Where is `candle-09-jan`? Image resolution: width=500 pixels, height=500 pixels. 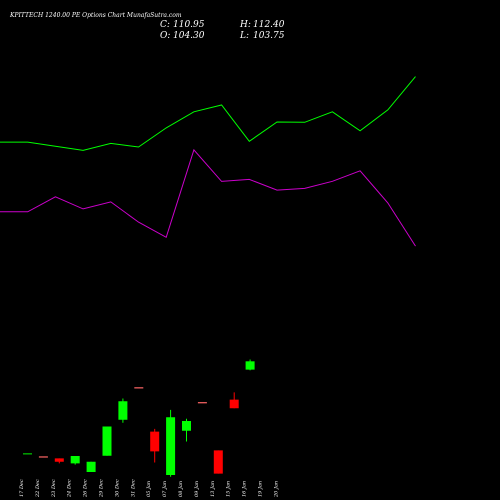 candle-09-jan is located at coordinates (202, 403).